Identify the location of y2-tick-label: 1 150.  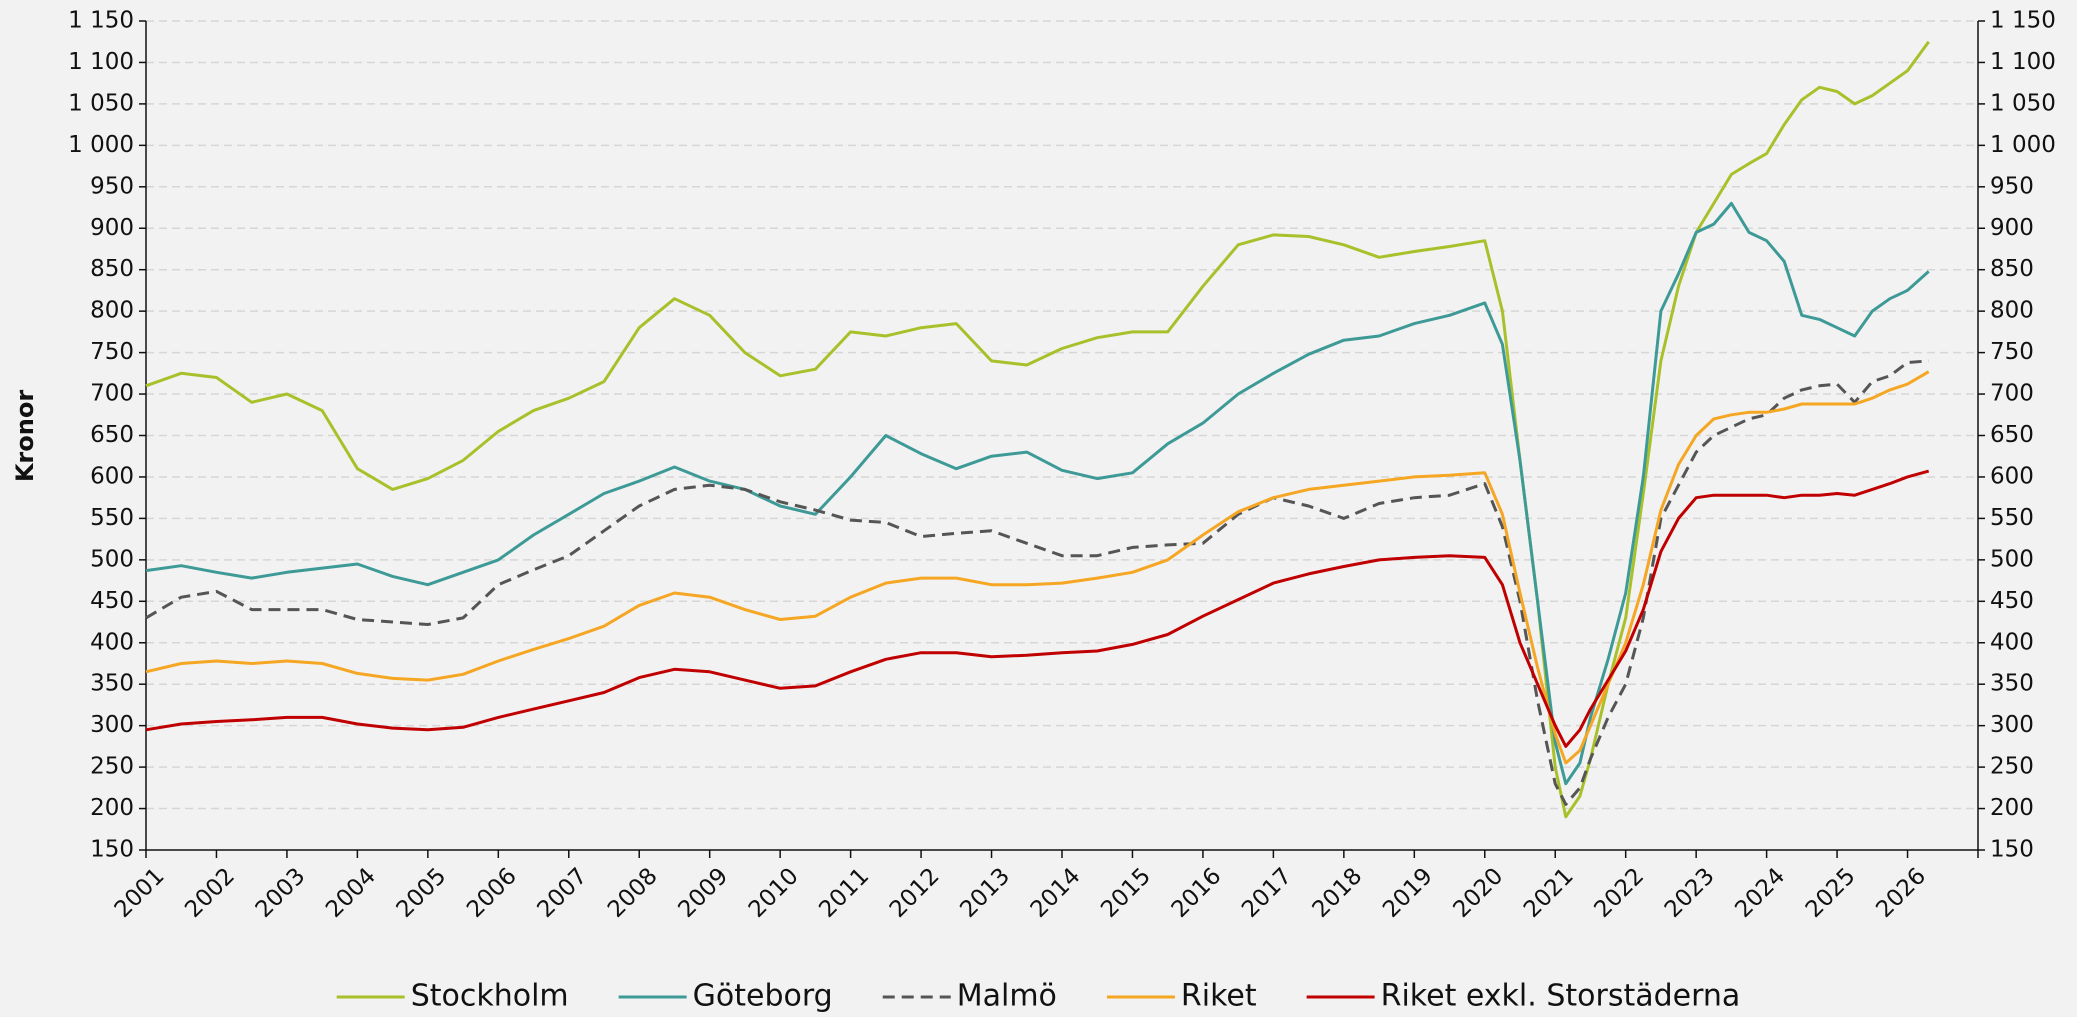
(2023, 21).